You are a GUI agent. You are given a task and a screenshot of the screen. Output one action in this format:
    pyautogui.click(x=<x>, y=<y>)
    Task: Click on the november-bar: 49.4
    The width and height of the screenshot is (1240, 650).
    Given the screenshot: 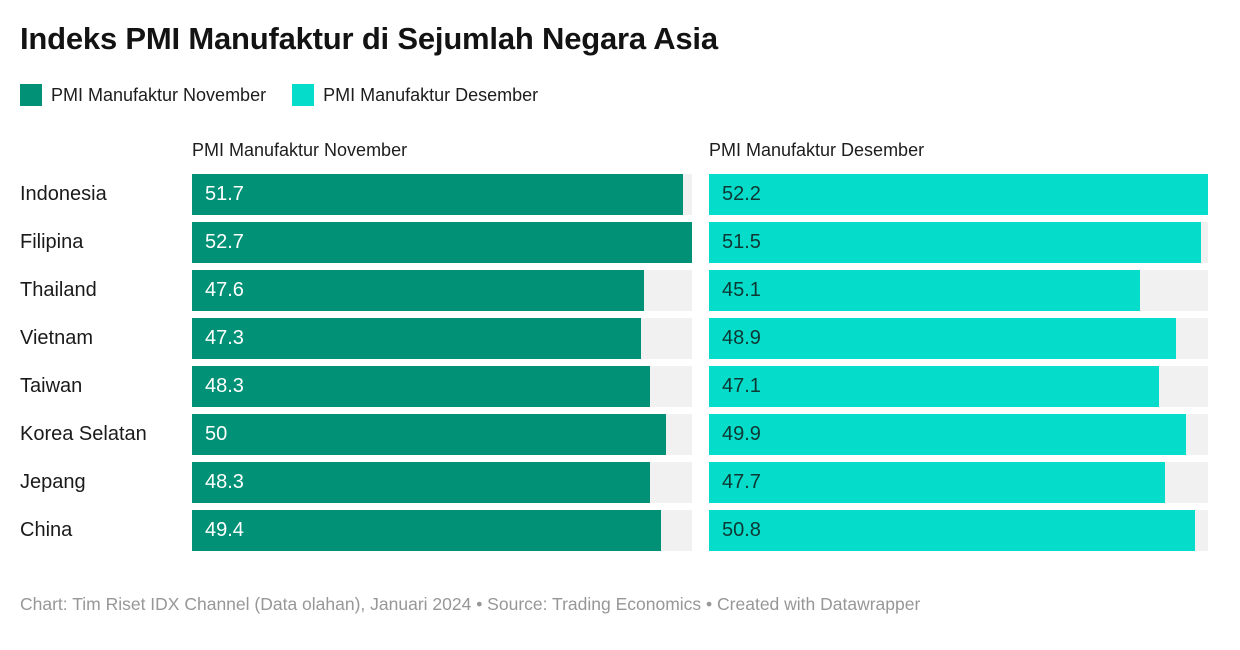 What is the action you would take?
    pyautogui.click(x=426, y=531)
    